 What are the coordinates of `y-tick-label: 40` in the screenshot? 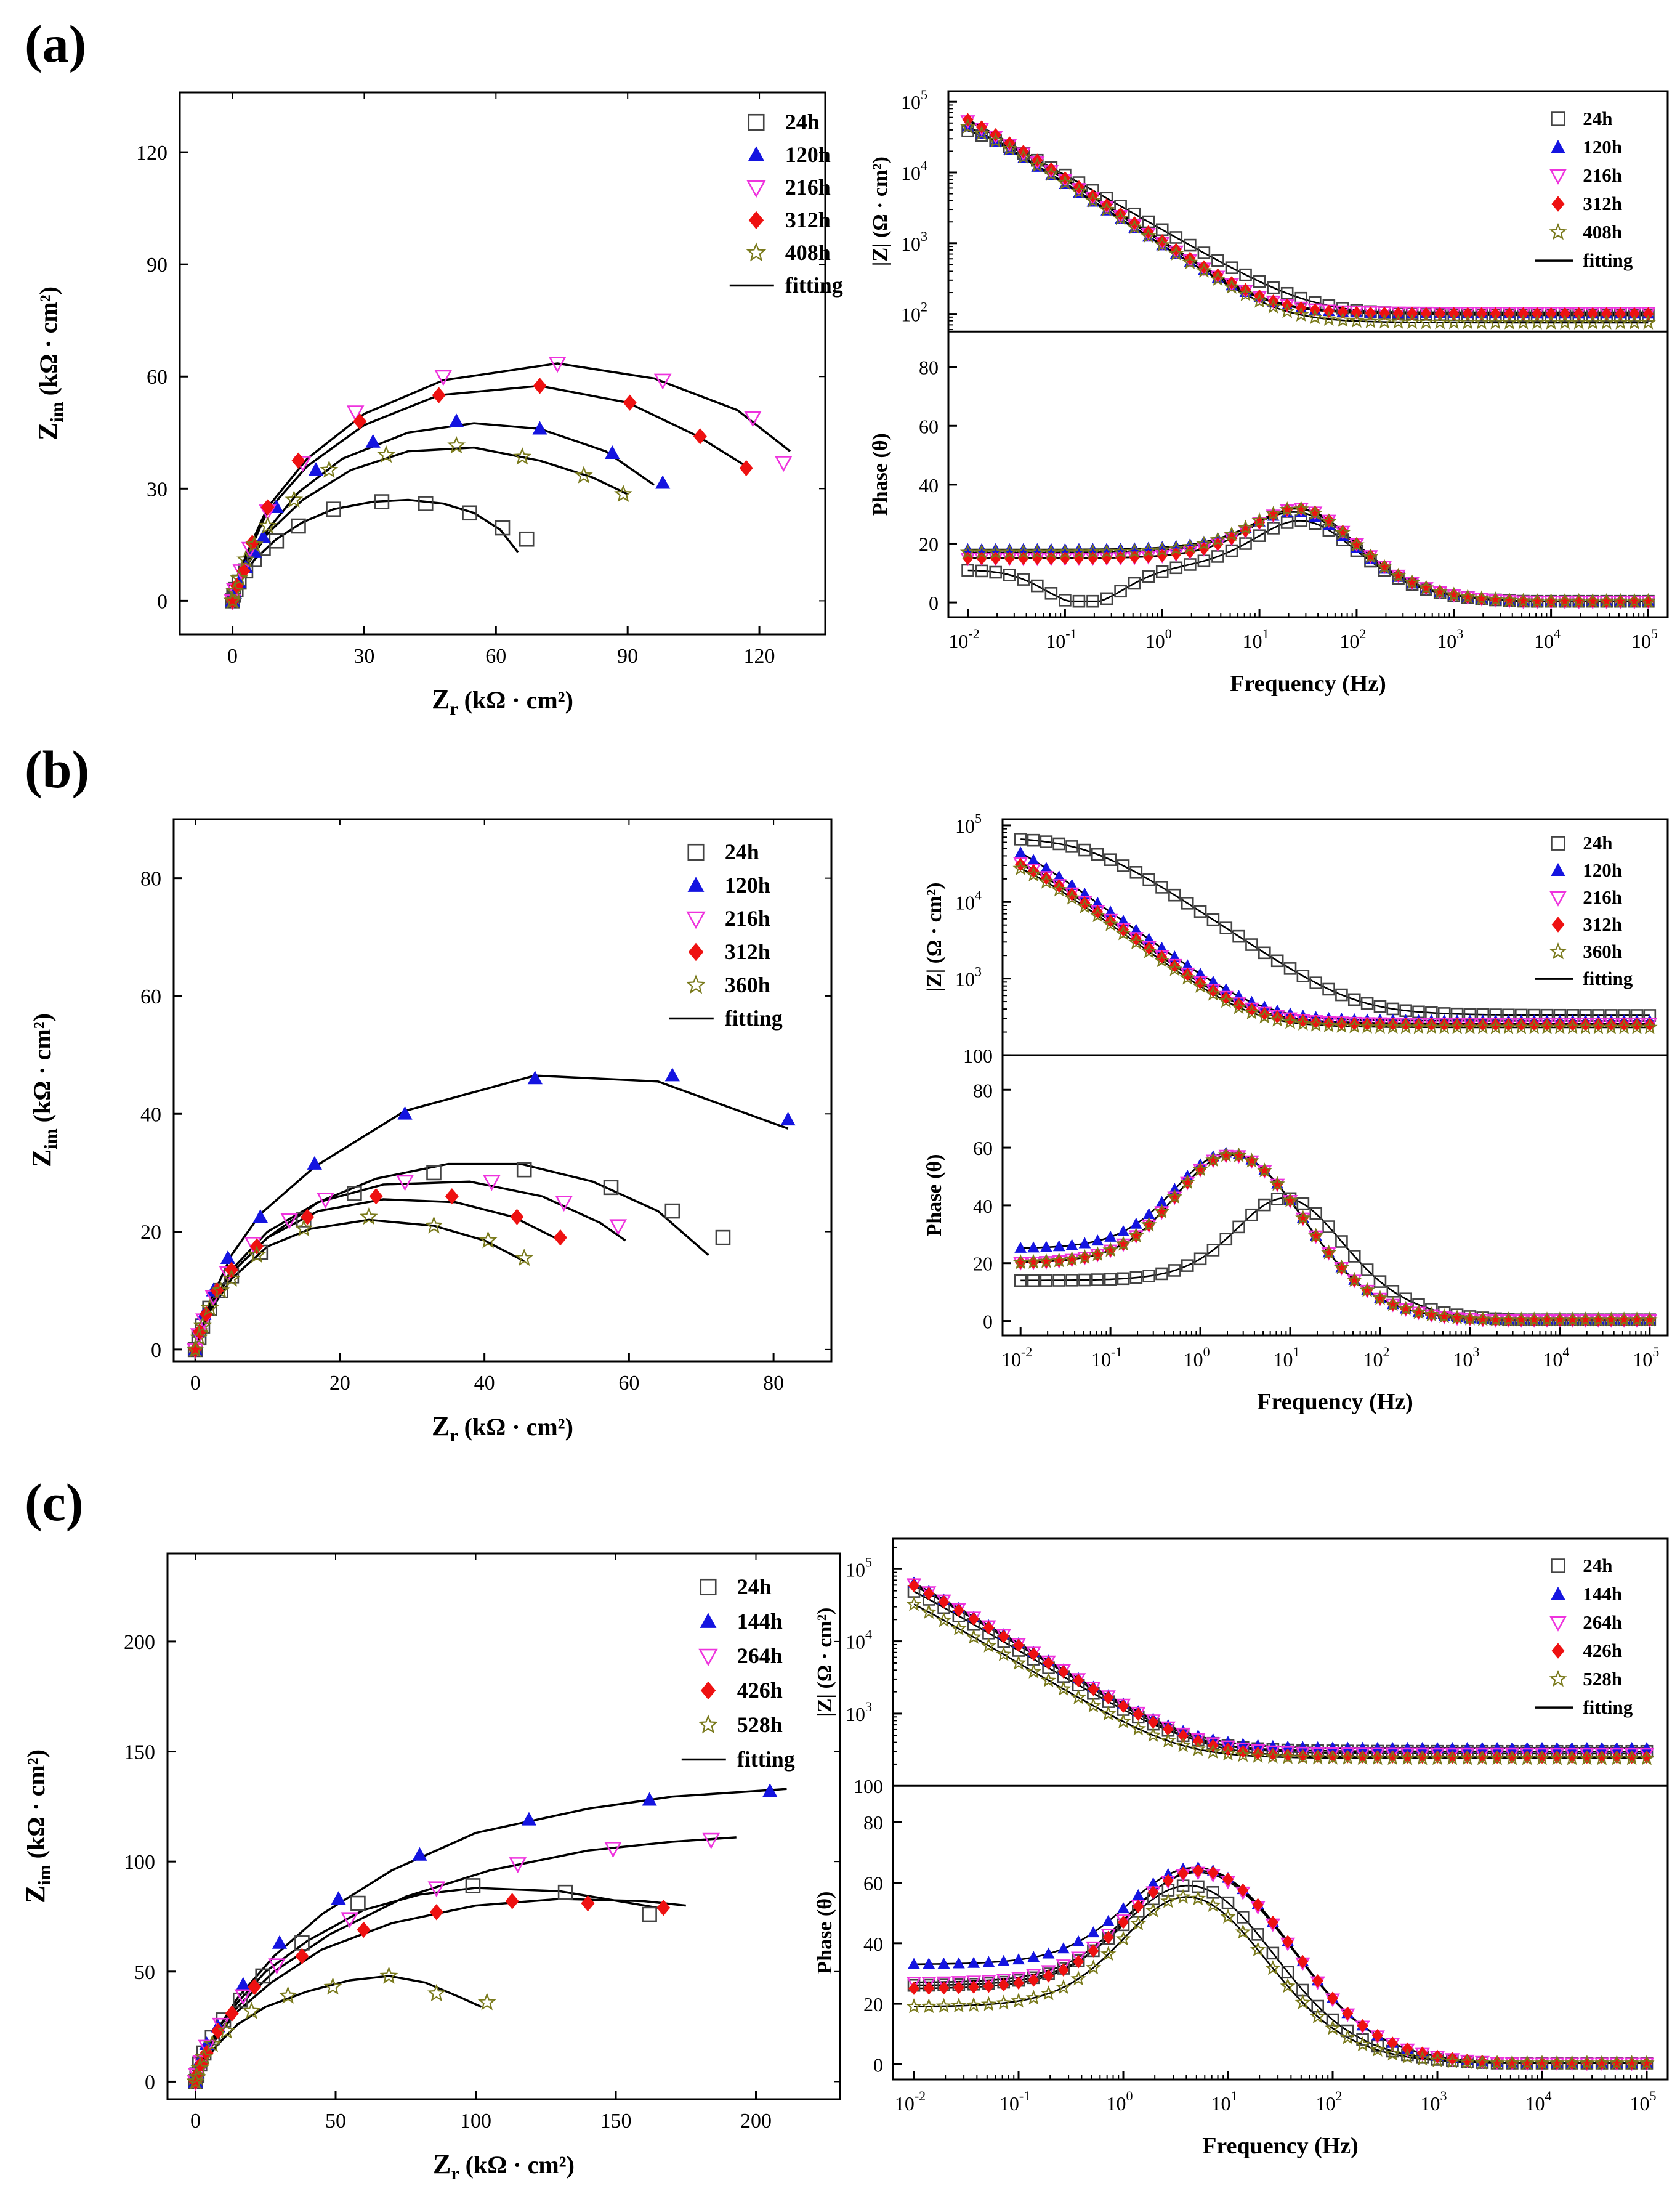 It's located at (873, 1944).